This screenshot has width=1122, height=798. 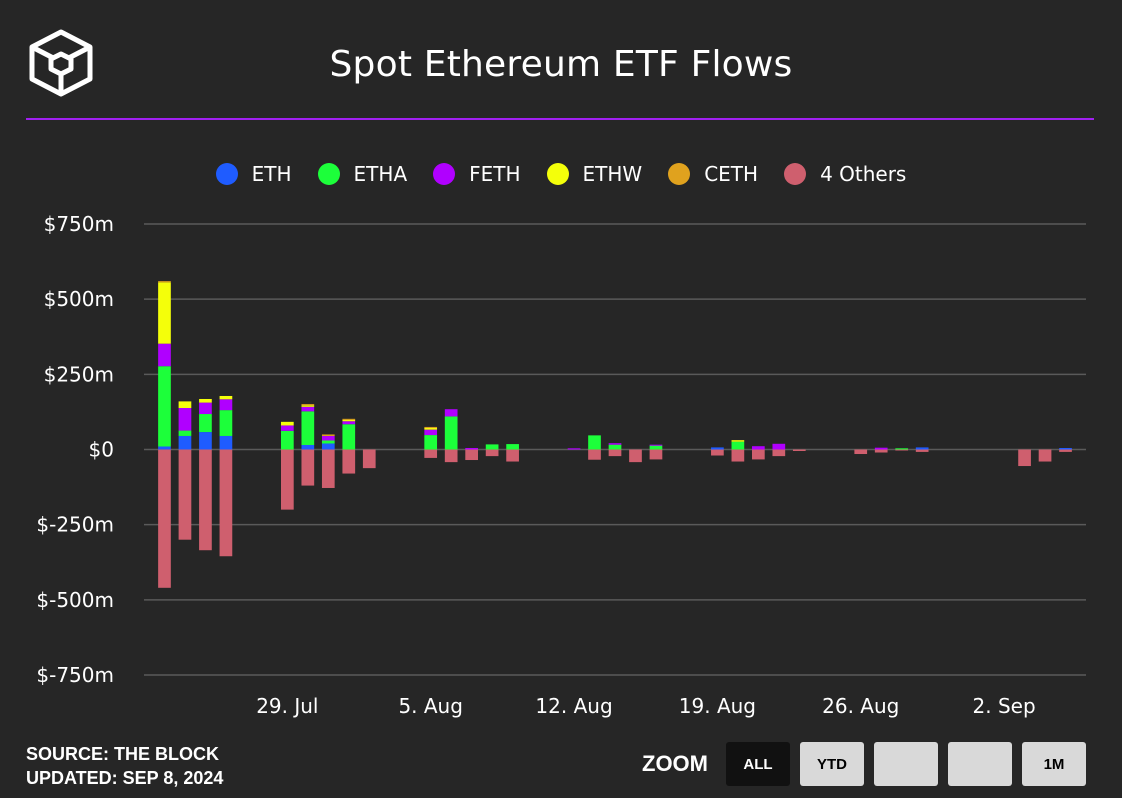 I want to click on y-tick-label: $-250m, so click(x=75, y=525).